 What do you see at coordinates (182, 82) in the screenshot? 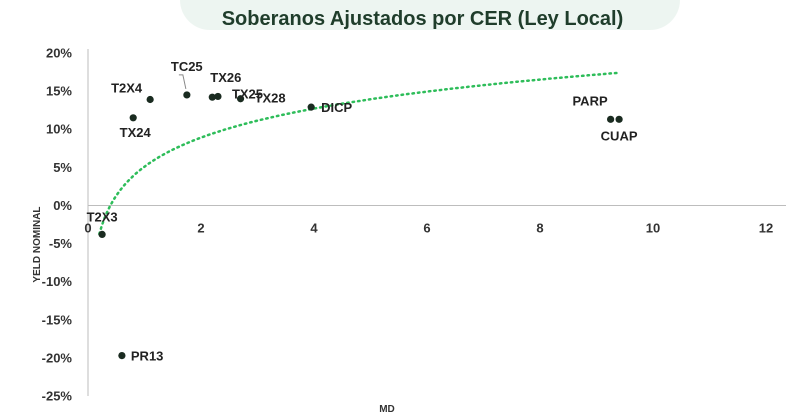
I see `tc25-leader-line` at bounding box center [182, 82].